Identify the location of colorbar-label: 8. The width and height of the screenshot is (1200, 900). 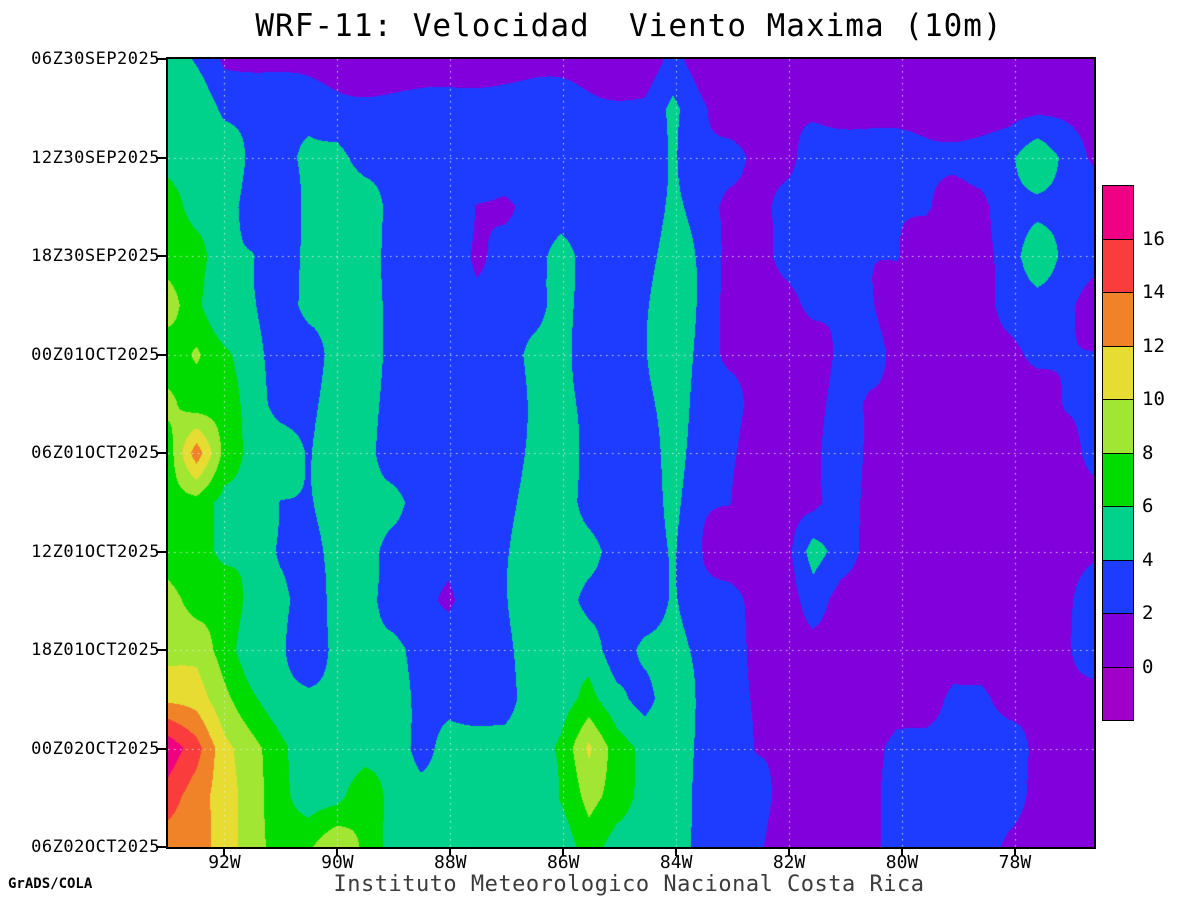
(1148, 452).